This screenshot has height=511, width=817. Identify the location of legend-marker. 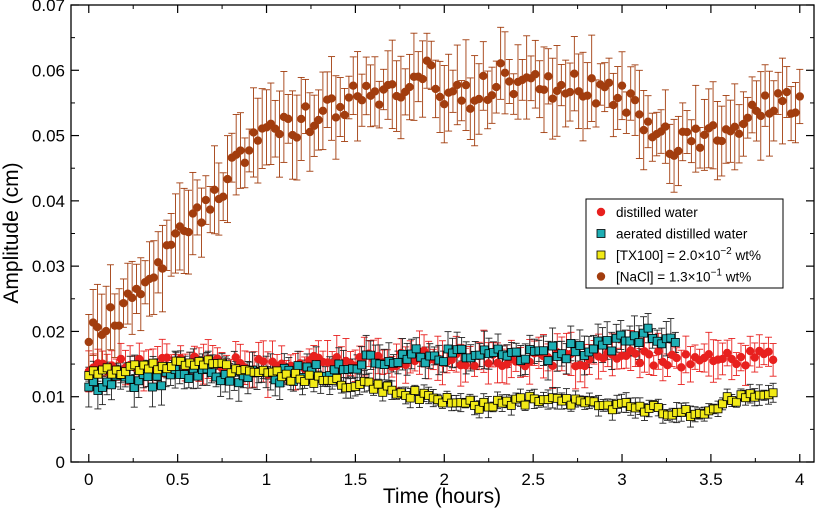
(601, 255).